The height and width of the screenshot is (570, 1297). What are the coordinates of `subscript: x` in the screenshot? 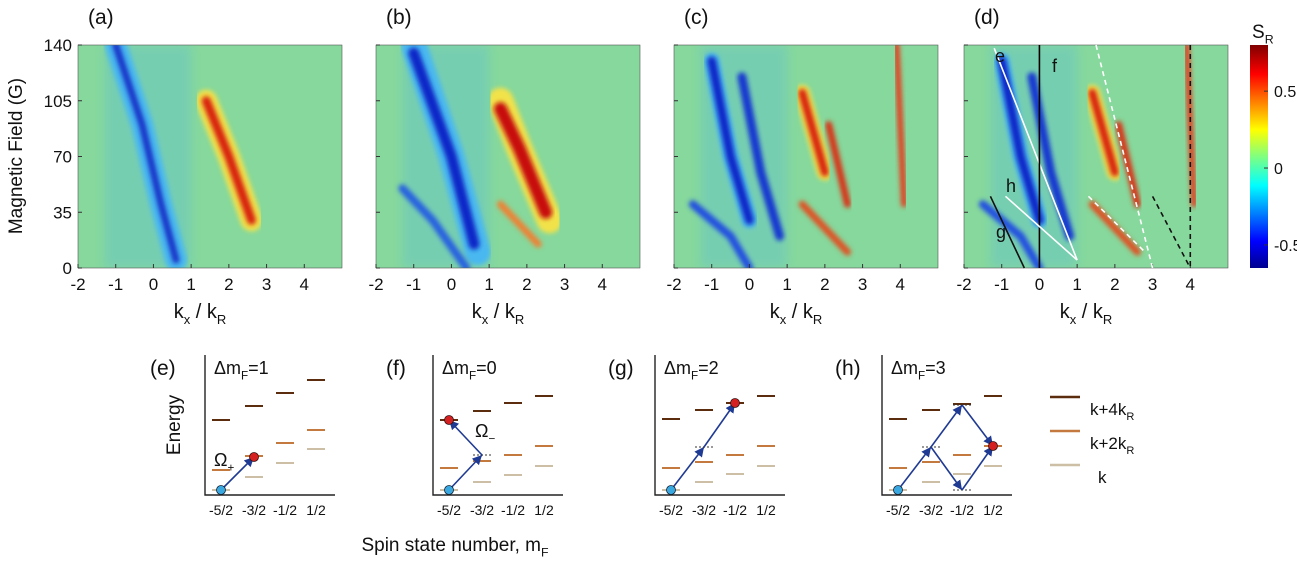 It's located at (783, 319).